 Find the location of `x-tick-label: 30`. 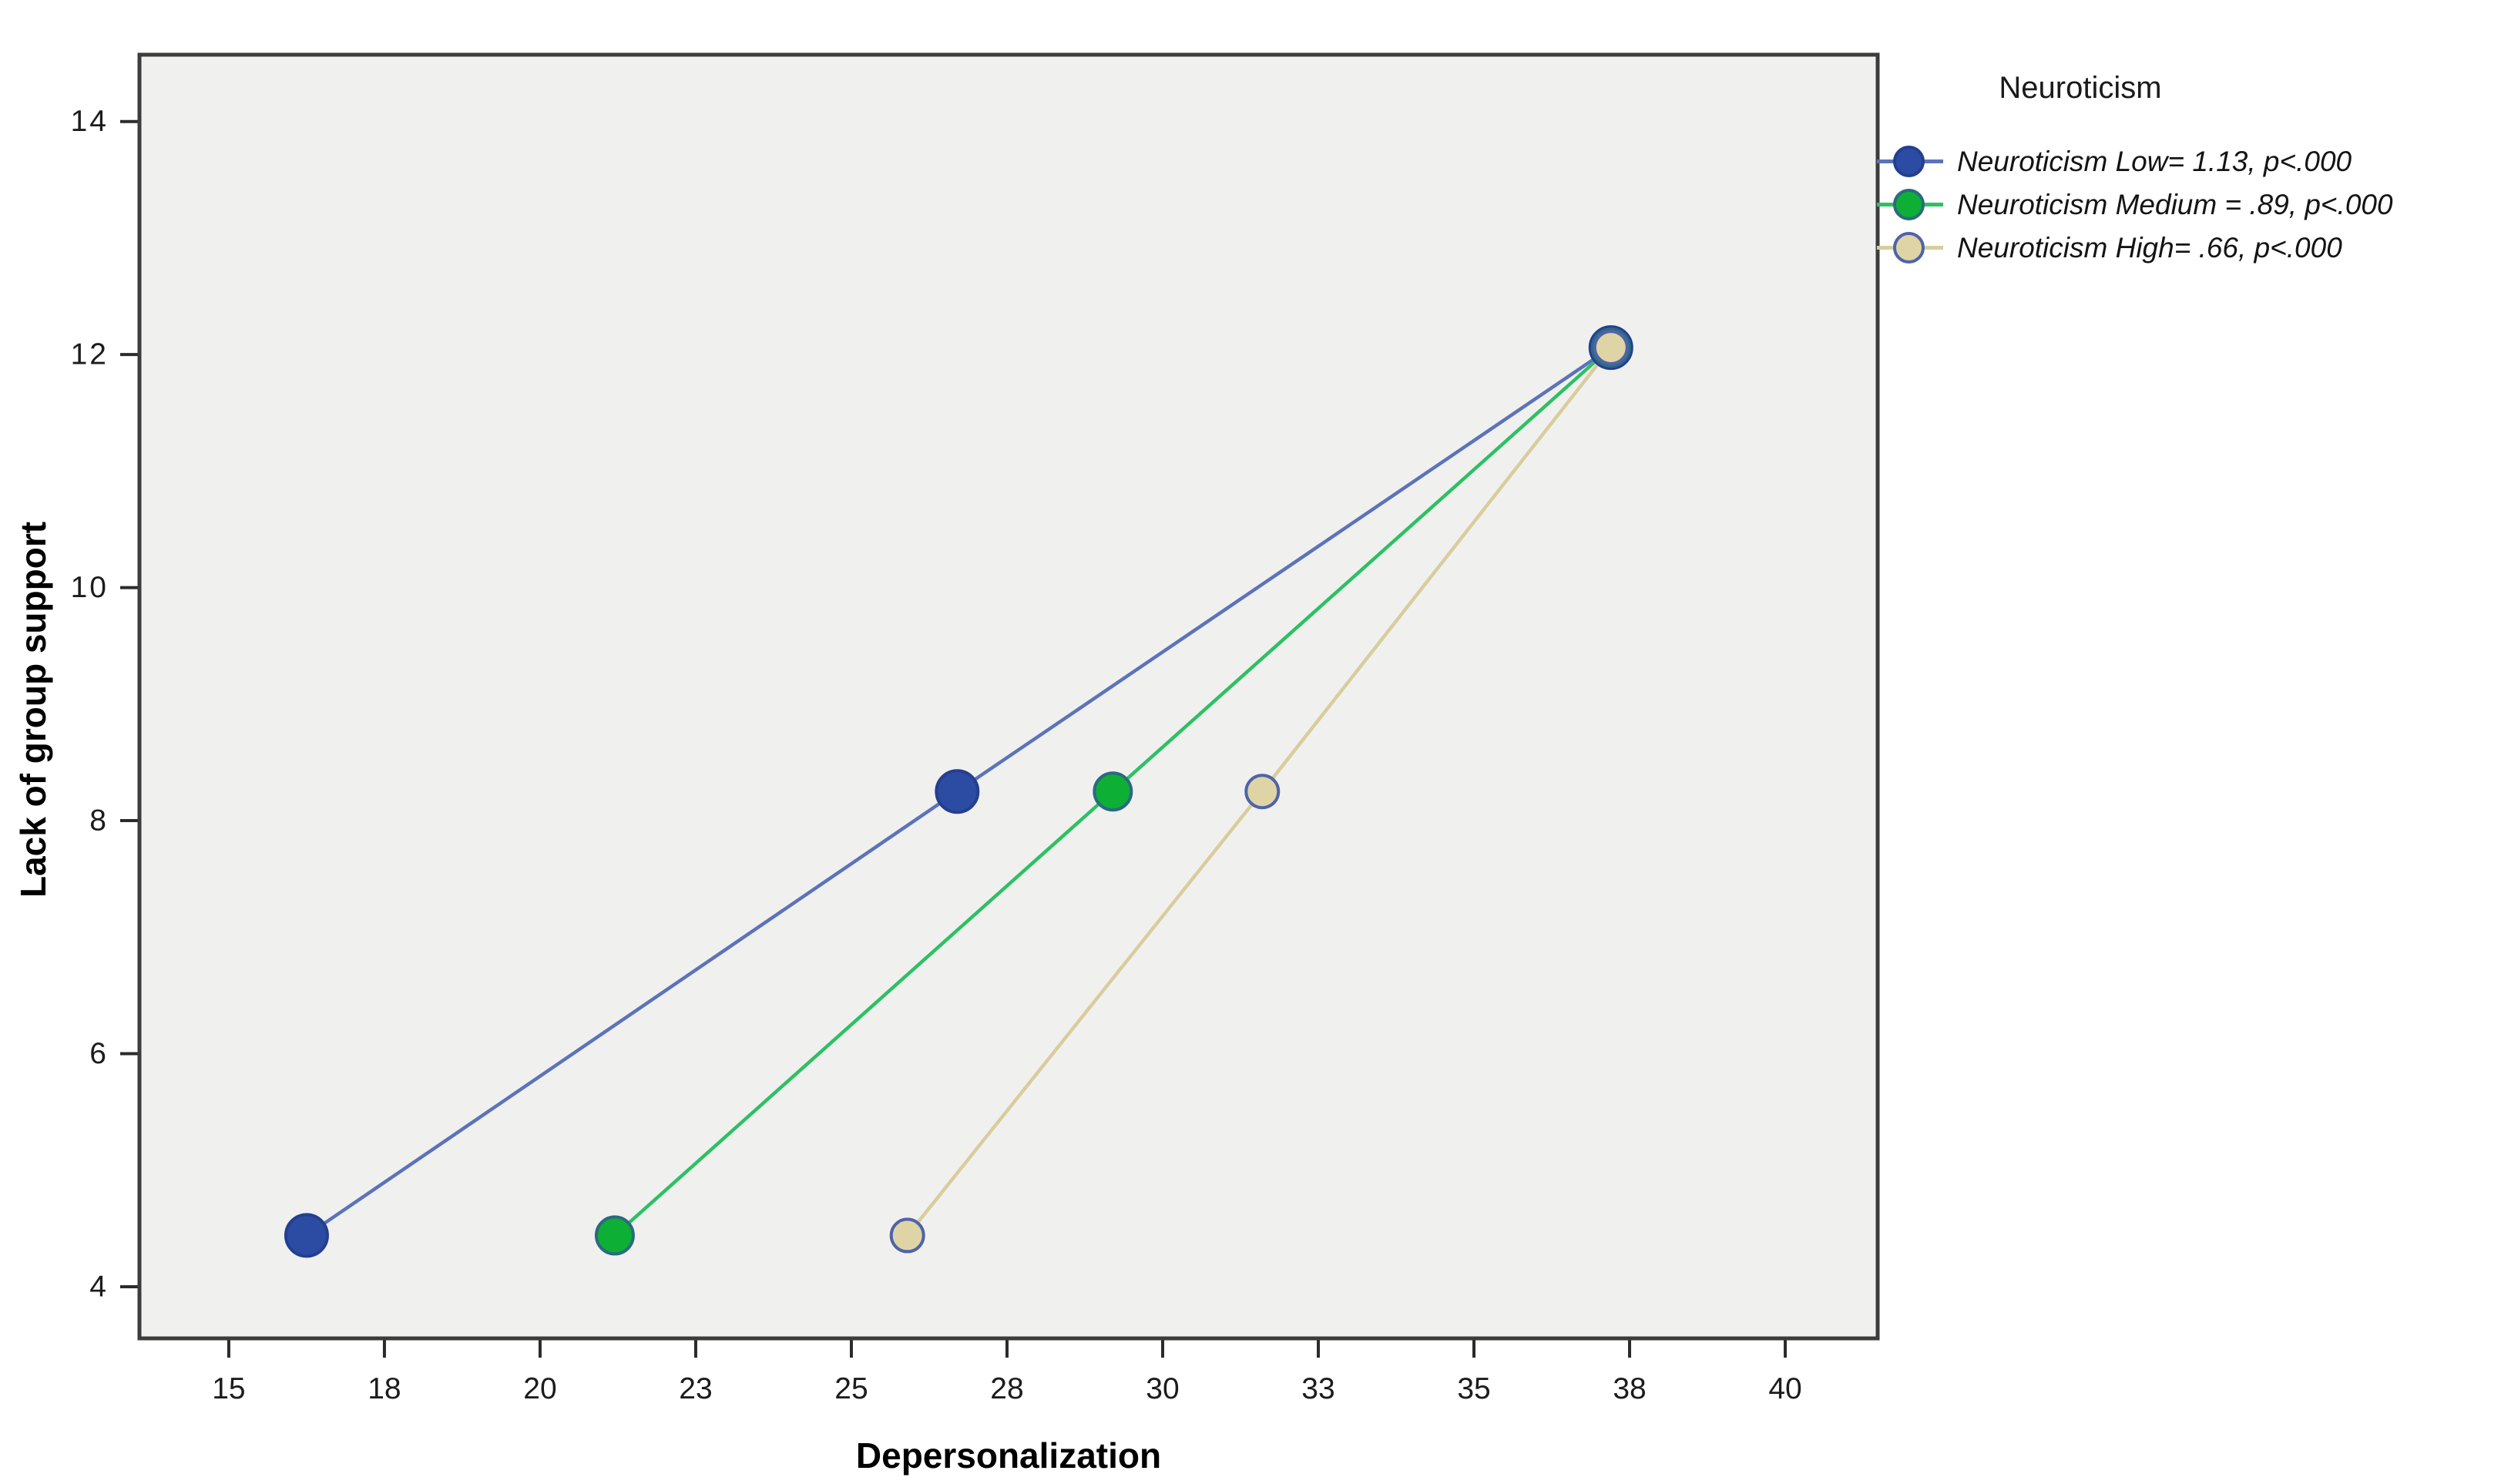

x-tick-label: 30 is located at coordinates (1162, 1388).